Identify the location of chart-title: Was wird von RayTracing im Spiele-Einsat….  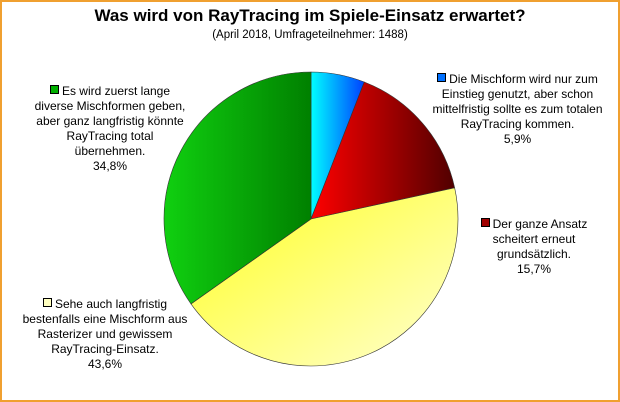
(310, 15).